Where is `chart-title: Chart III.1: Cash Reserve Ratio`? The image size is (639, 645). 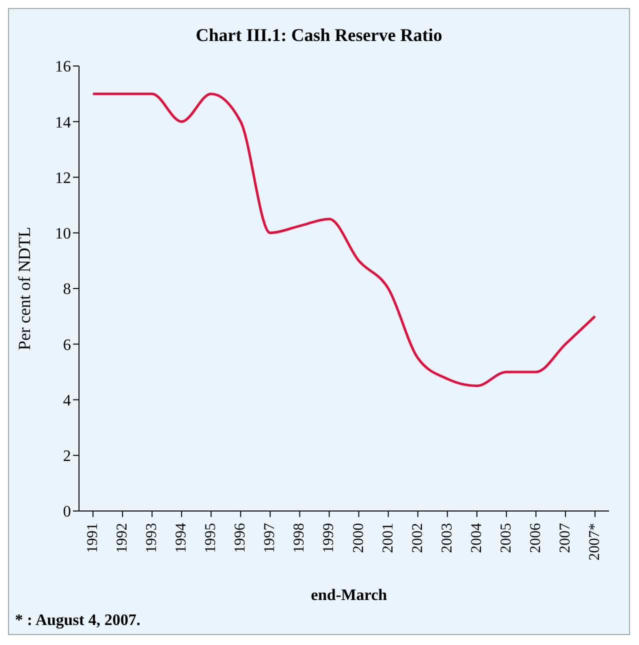 chart-title: Chart III.1: Cash Reserve Ratio is located at coordinates (319, 35).